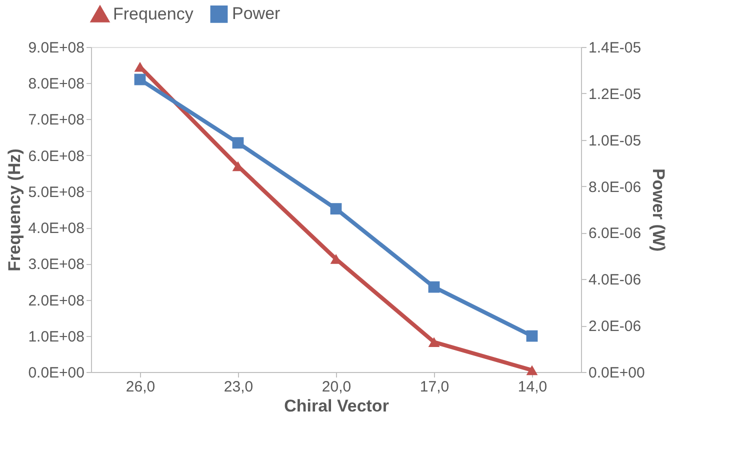 Image resolution: width=755 pixels, height=452 pixels. I want to click on legend-label: Frequency, so click(153, 14).